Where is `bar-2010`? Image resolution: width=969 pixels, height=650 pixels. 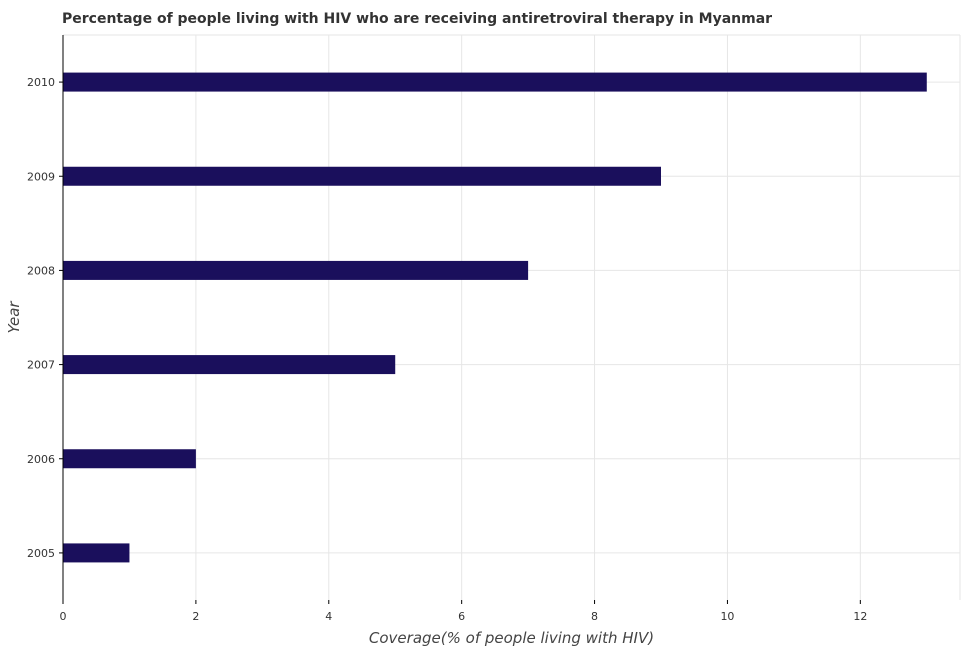
bar-2010 is located at coordinates (495, 82).